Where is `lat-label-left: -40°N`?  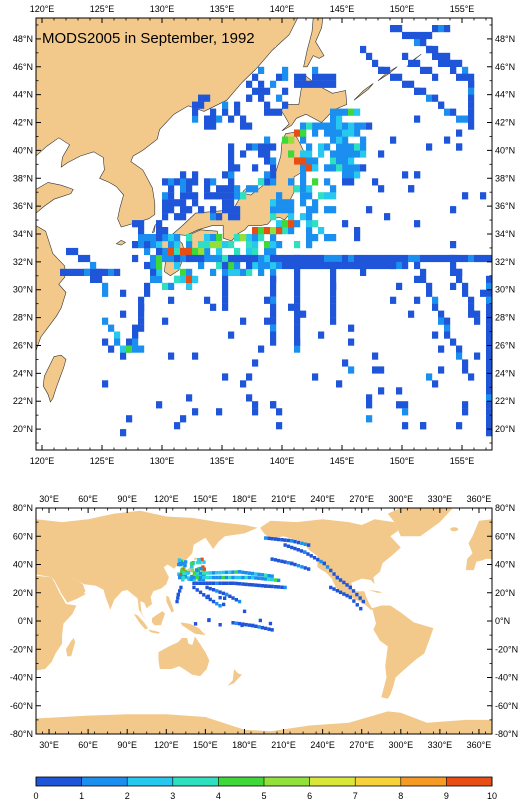
lat-label-left: -40°N is located at coordinates (21, 678).